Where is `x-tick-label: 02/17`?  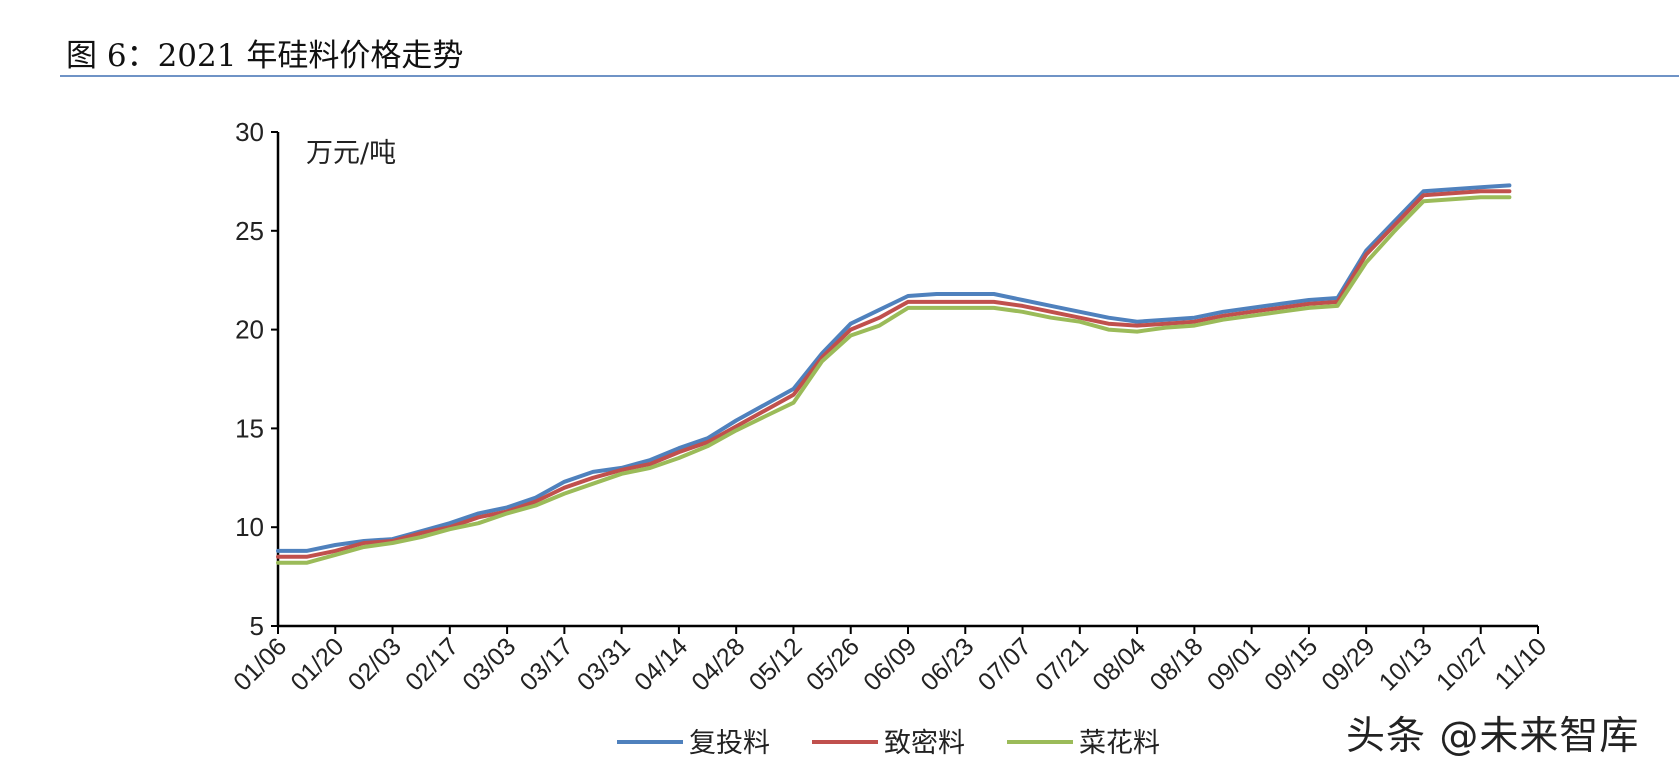
x-tick-label: 02/17 is located at coordinates (432, 664).